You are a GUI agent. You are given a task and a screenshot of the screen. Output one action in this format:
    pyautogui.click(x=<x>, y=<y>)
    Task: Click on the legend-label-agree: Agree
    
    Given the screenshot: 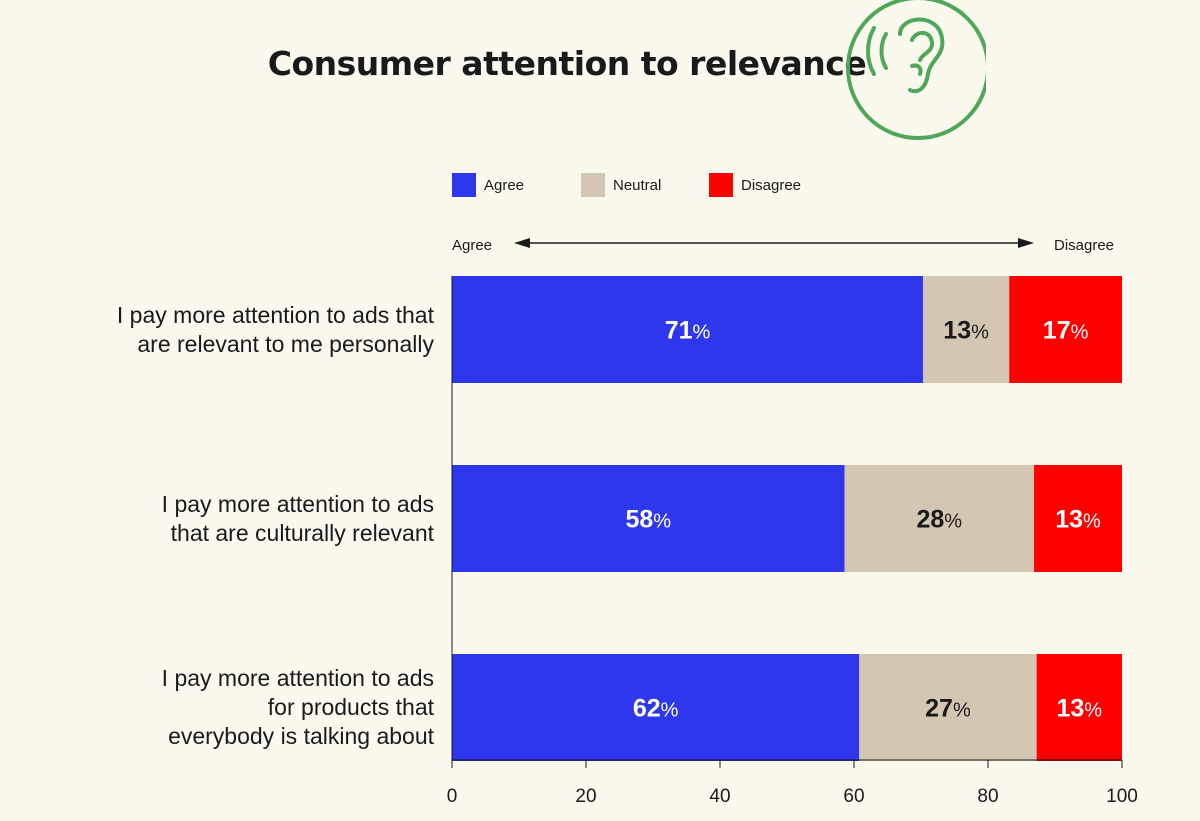 What is the action you would take?
    pyautogui.click(x=504, y=185)
    